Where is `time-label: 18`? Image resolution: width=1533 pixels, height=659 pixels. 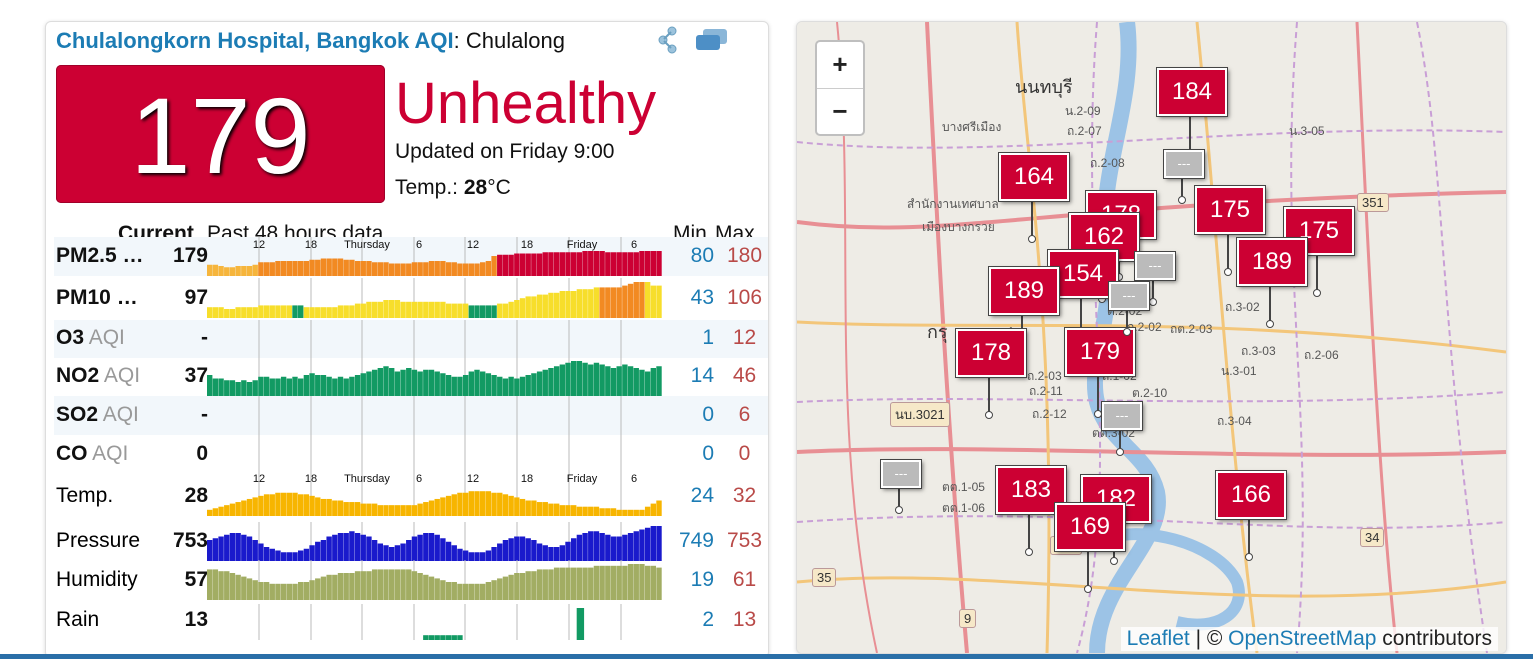 time-label: 18 is located at coordinates (527, 245).